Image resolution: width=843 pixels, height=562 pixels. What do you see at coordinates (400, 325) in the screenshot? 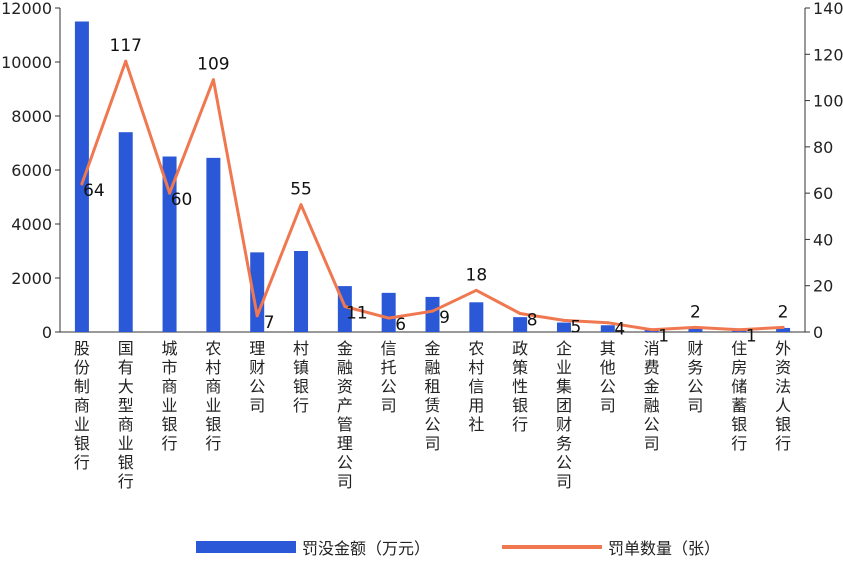
I see `line-data-label: 6` at bounding box center [400, 325].